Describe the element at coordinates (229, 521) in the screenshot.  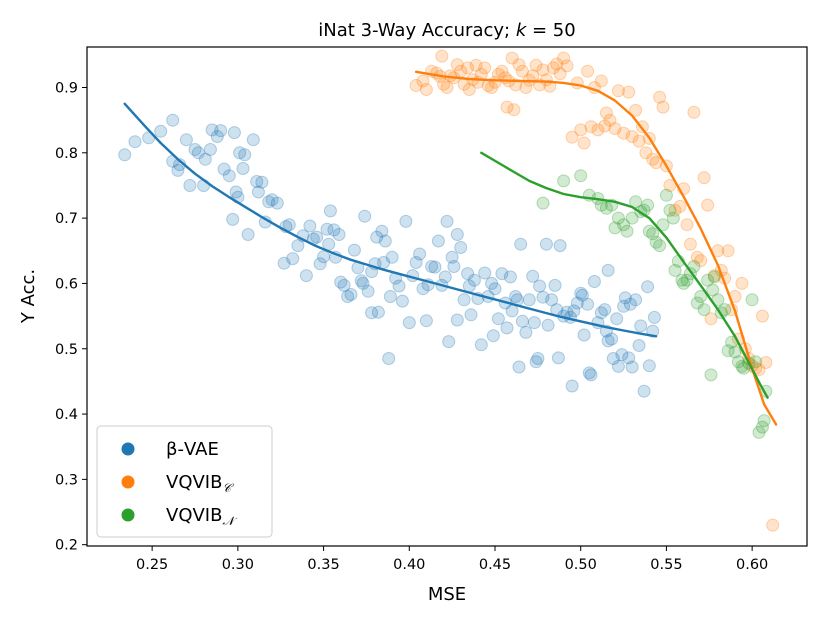
I see `legend-label-vqvib-n-sub: 𝒩` at that location.